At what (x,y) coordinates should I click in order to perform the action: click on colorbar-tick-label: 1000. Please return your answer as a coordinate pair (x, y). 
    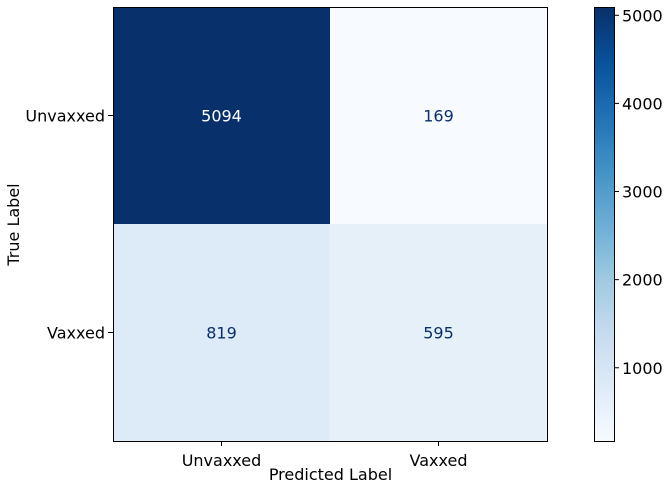
    Looking at the image, I should click on (642, 368).